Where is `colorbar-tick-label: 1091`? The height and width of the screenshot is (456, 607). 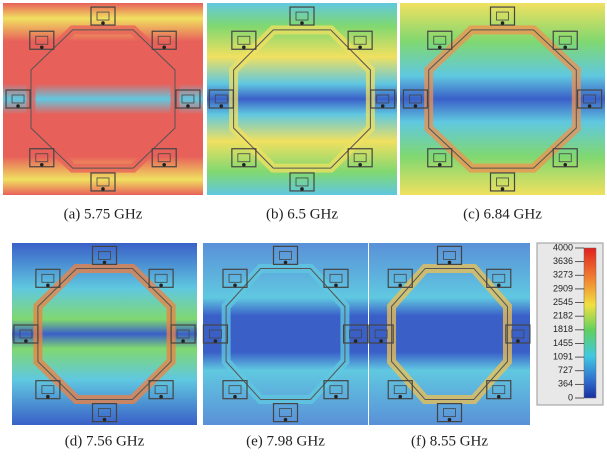 colorbar-tick-label: 1091 is located at coordinates (563, 356).